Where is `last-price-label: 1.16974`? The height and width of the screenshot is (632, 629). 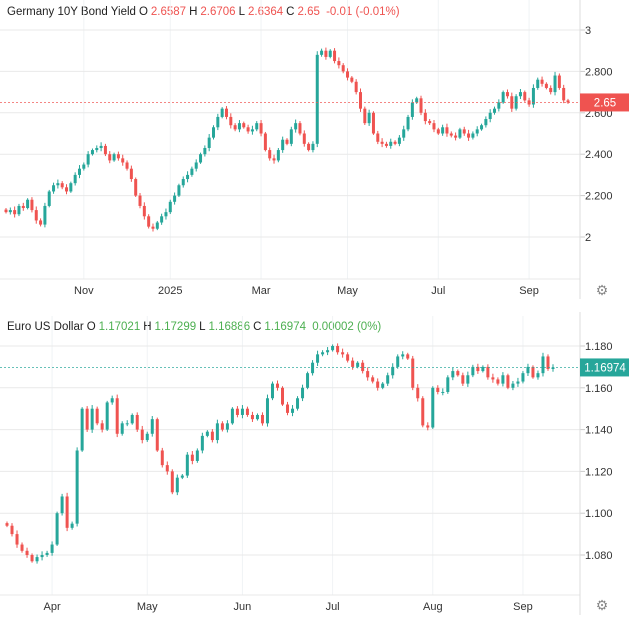 last-price-label: 1.16974 is located at coordinates (605, 368).